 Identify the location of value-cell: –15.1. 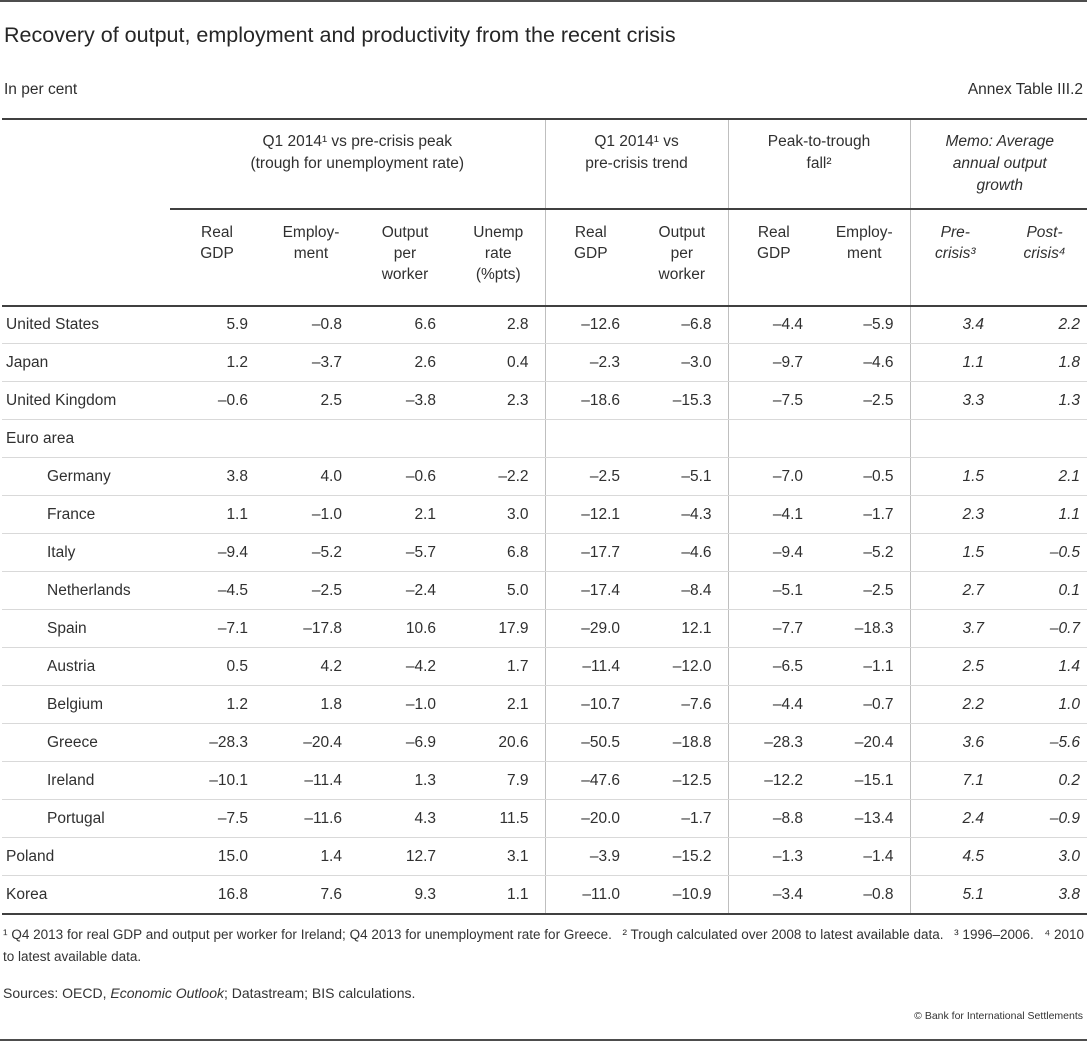
(865, 781).